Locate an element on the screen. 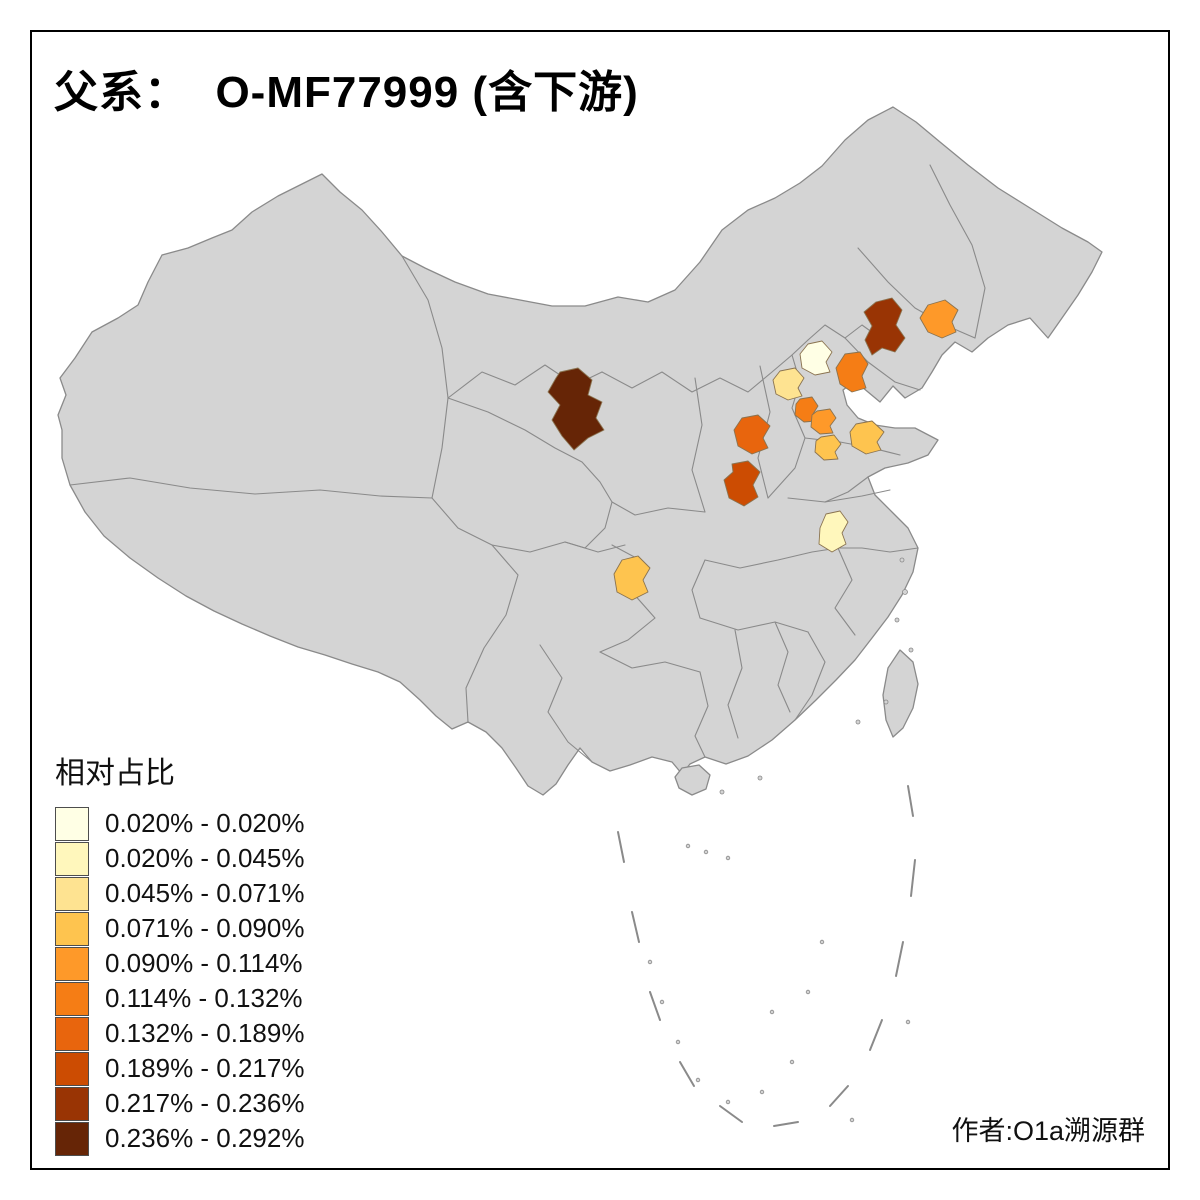 The height and width of the screenshot is (1200, 1200). legend-label: 0.045% - 0.071% is located at coordinates (205, 893).